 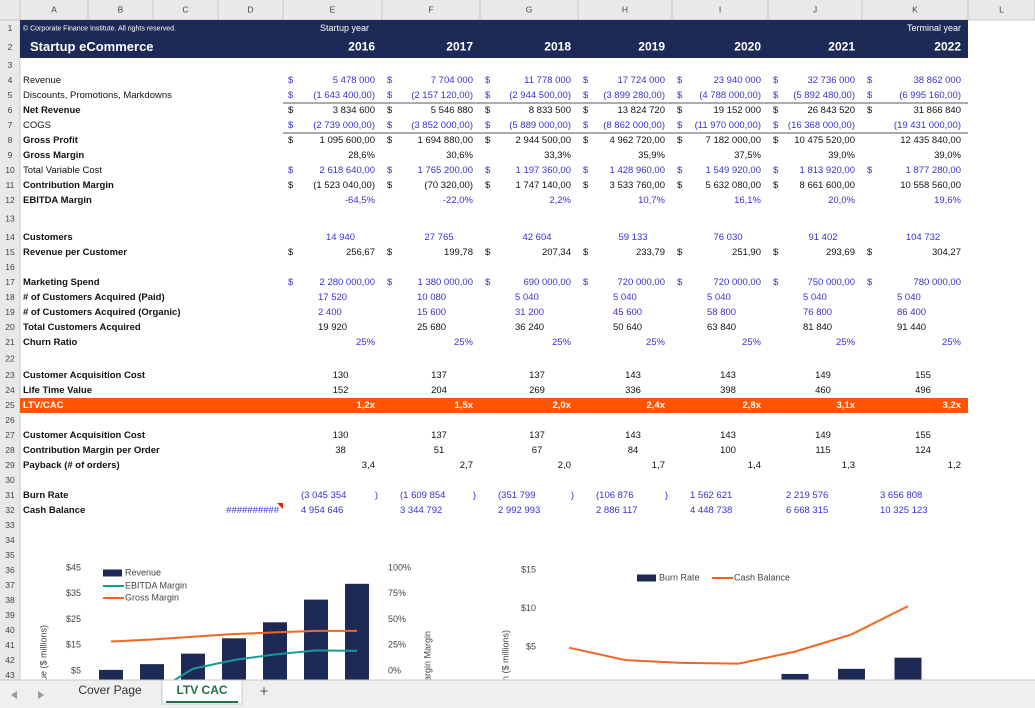 I want to click on row-number: 8, so click(x=10, y=140).